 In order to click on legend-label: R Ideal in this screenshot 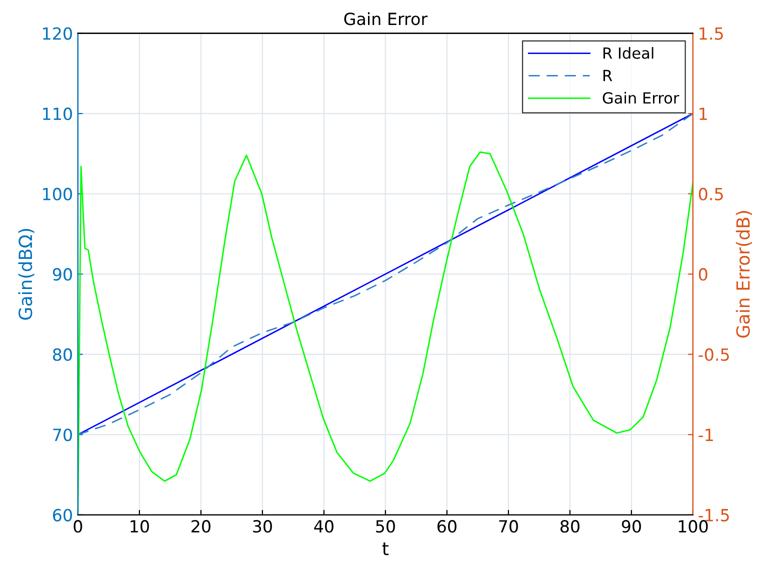, I will do `click(628, 53)`.